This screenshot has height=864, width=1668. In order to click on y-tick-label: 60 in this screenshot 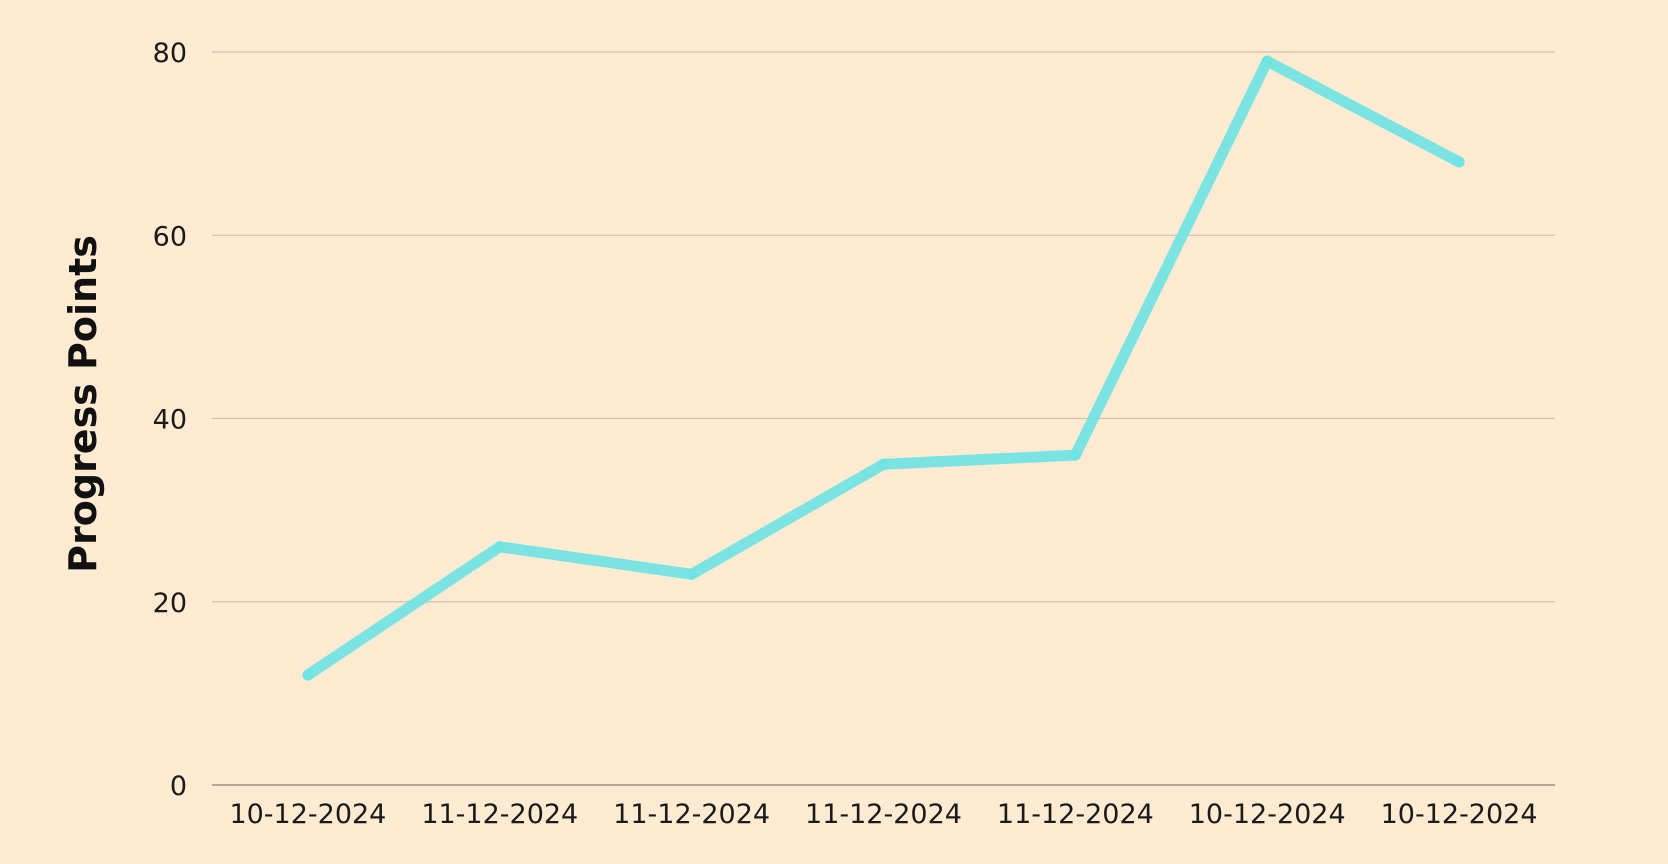, I will do `click(170, 236)`.